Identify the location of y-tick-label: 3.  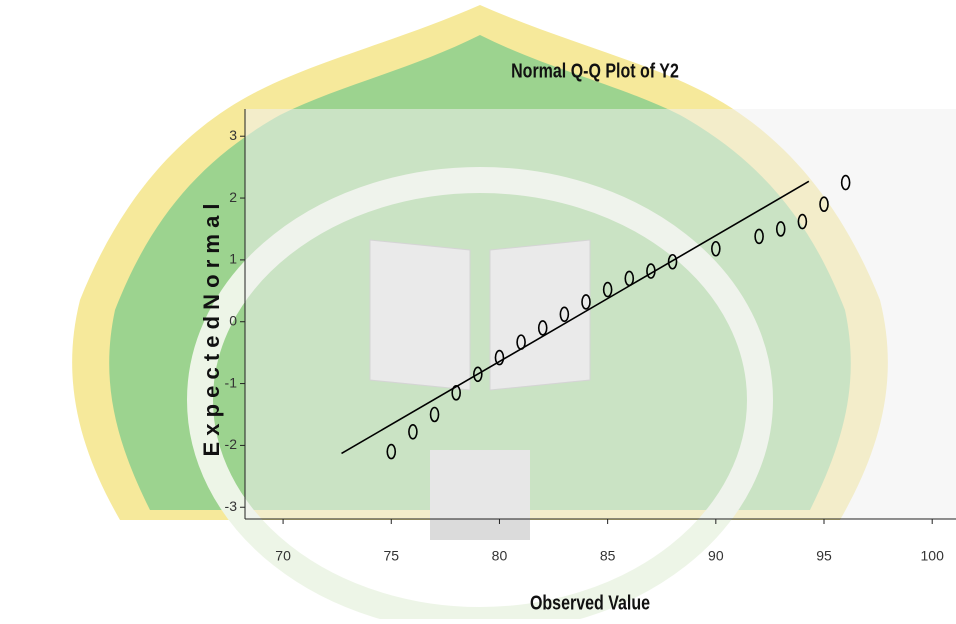
(233, 135).